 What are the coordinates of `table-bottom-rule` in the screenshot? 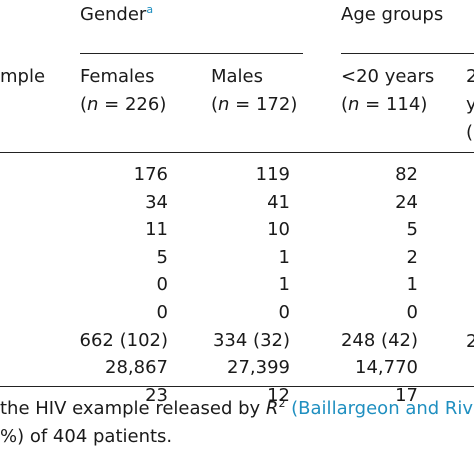 It's located at (237, 386).